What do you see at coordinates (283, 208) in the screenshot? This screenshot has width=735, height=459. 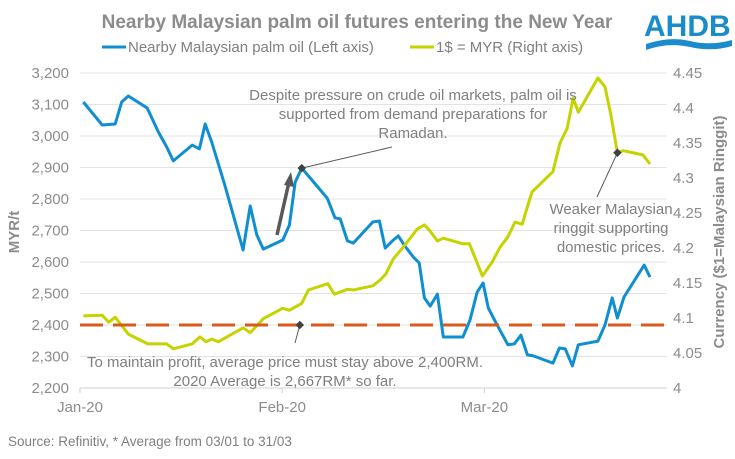 I see `rising-price-arrow` at bounding box center [283, 208].